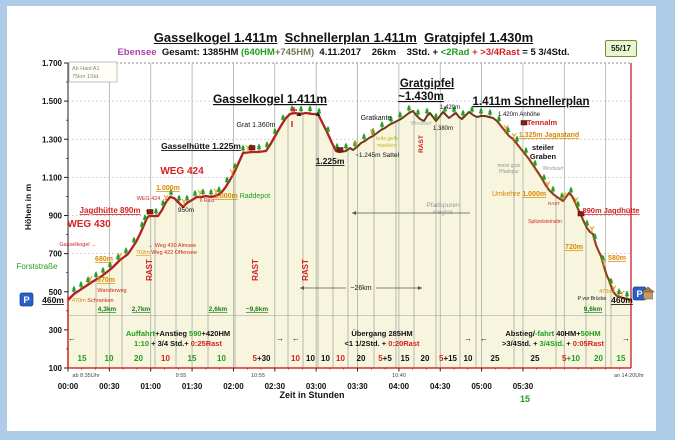  Describe the element at coordinates (182, 171) in the screenshot. I see `annotation-label: WEG 424` at that location.